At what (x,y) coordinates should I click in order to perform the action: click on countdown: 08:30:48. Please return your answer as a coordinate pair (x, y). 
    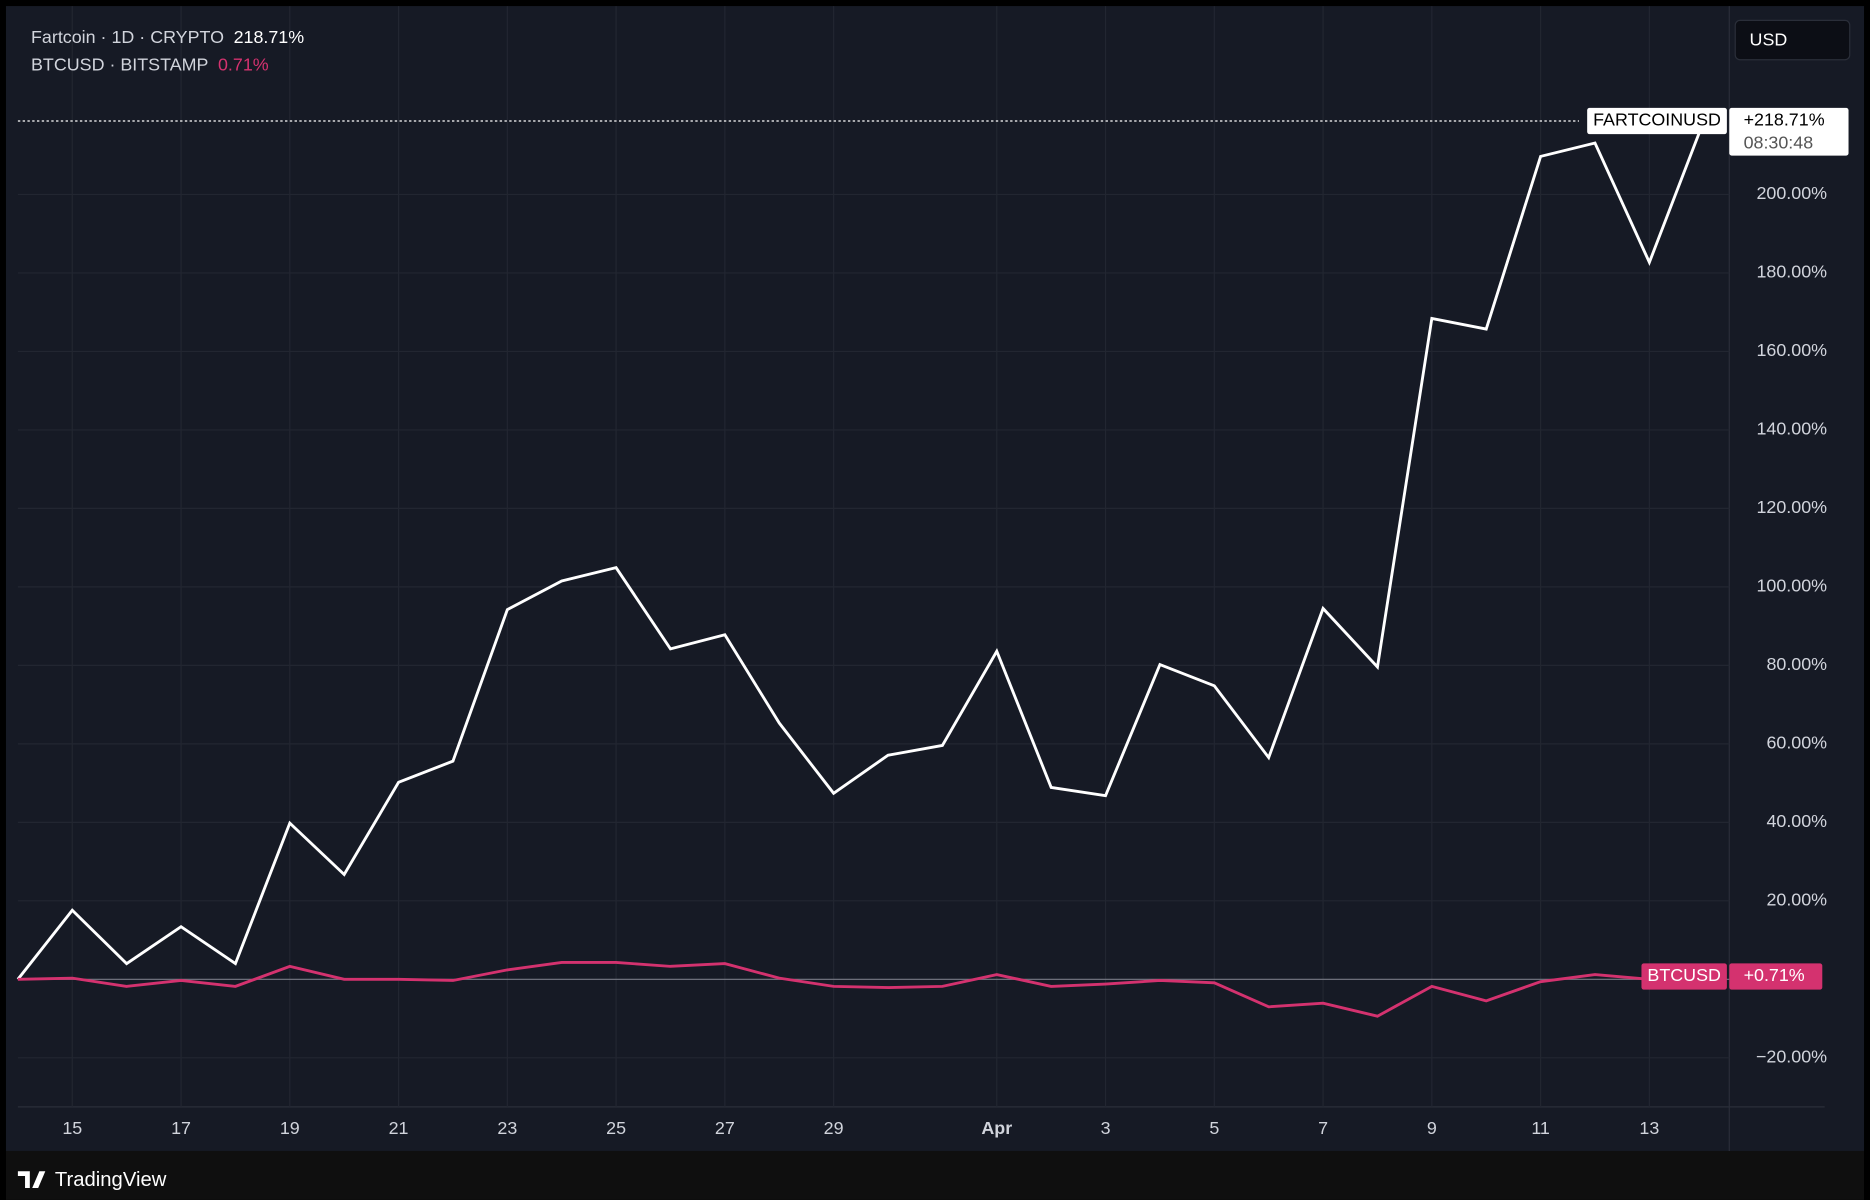
    Looking at the image, I should click on (1779, 142).